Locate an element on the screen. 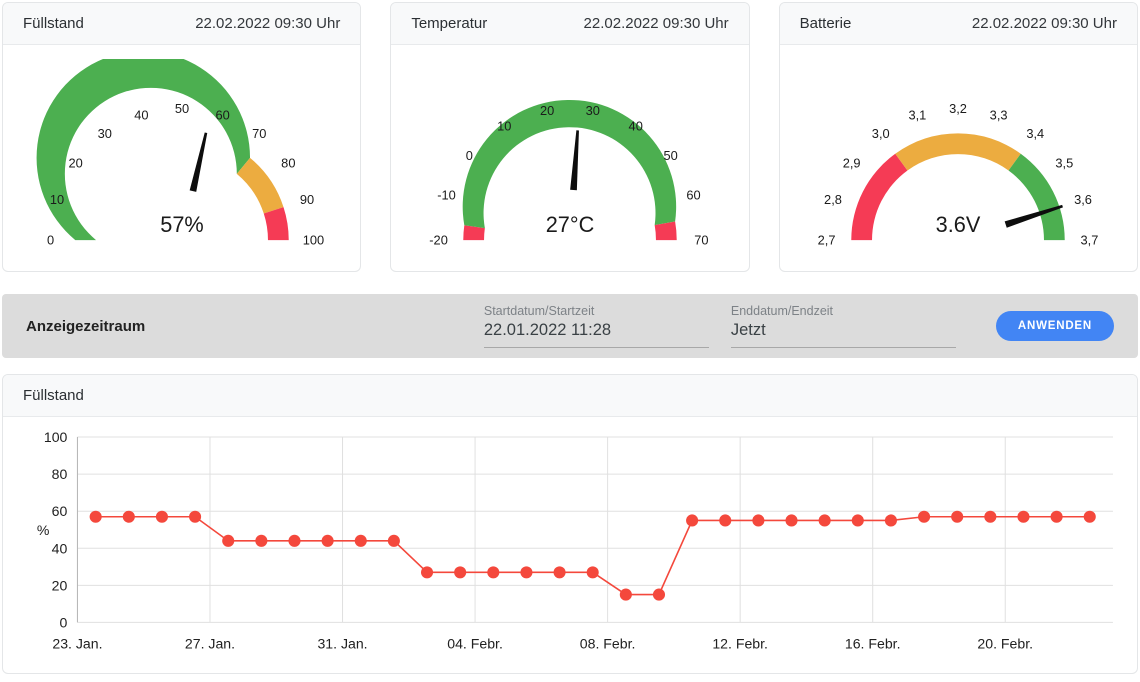 The image size is (1140, 682). gauge-tick-label: 80 is located at coordinates (288, 162).